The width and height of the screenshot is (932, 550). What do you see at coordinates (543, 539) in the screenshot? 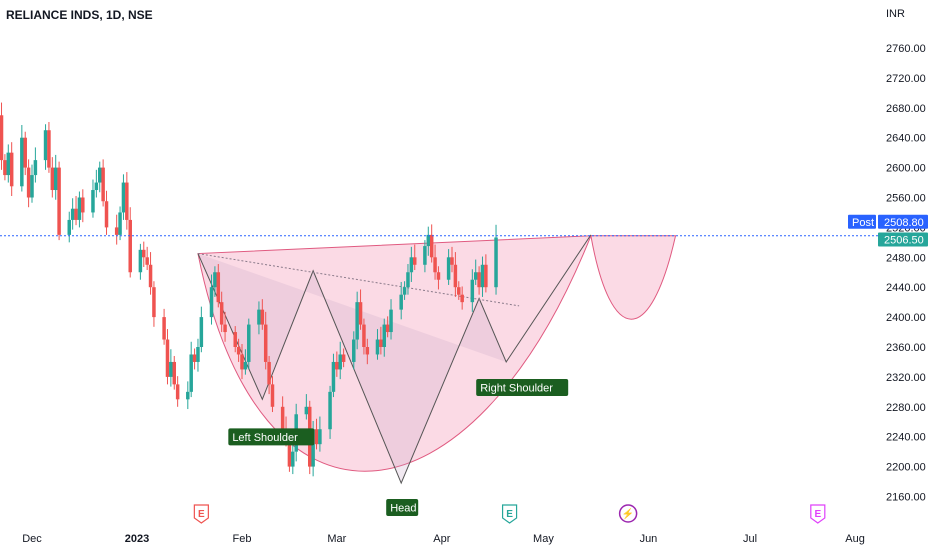
I see `time-tick-label: May` at bounding box center [543, 539].